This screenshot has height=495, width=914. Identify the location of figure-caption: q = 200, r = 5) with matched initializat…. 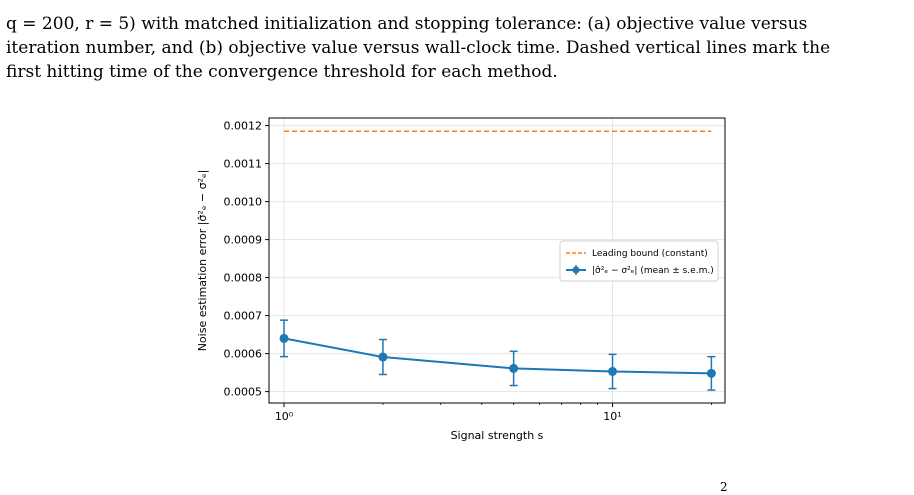
(456, 48).